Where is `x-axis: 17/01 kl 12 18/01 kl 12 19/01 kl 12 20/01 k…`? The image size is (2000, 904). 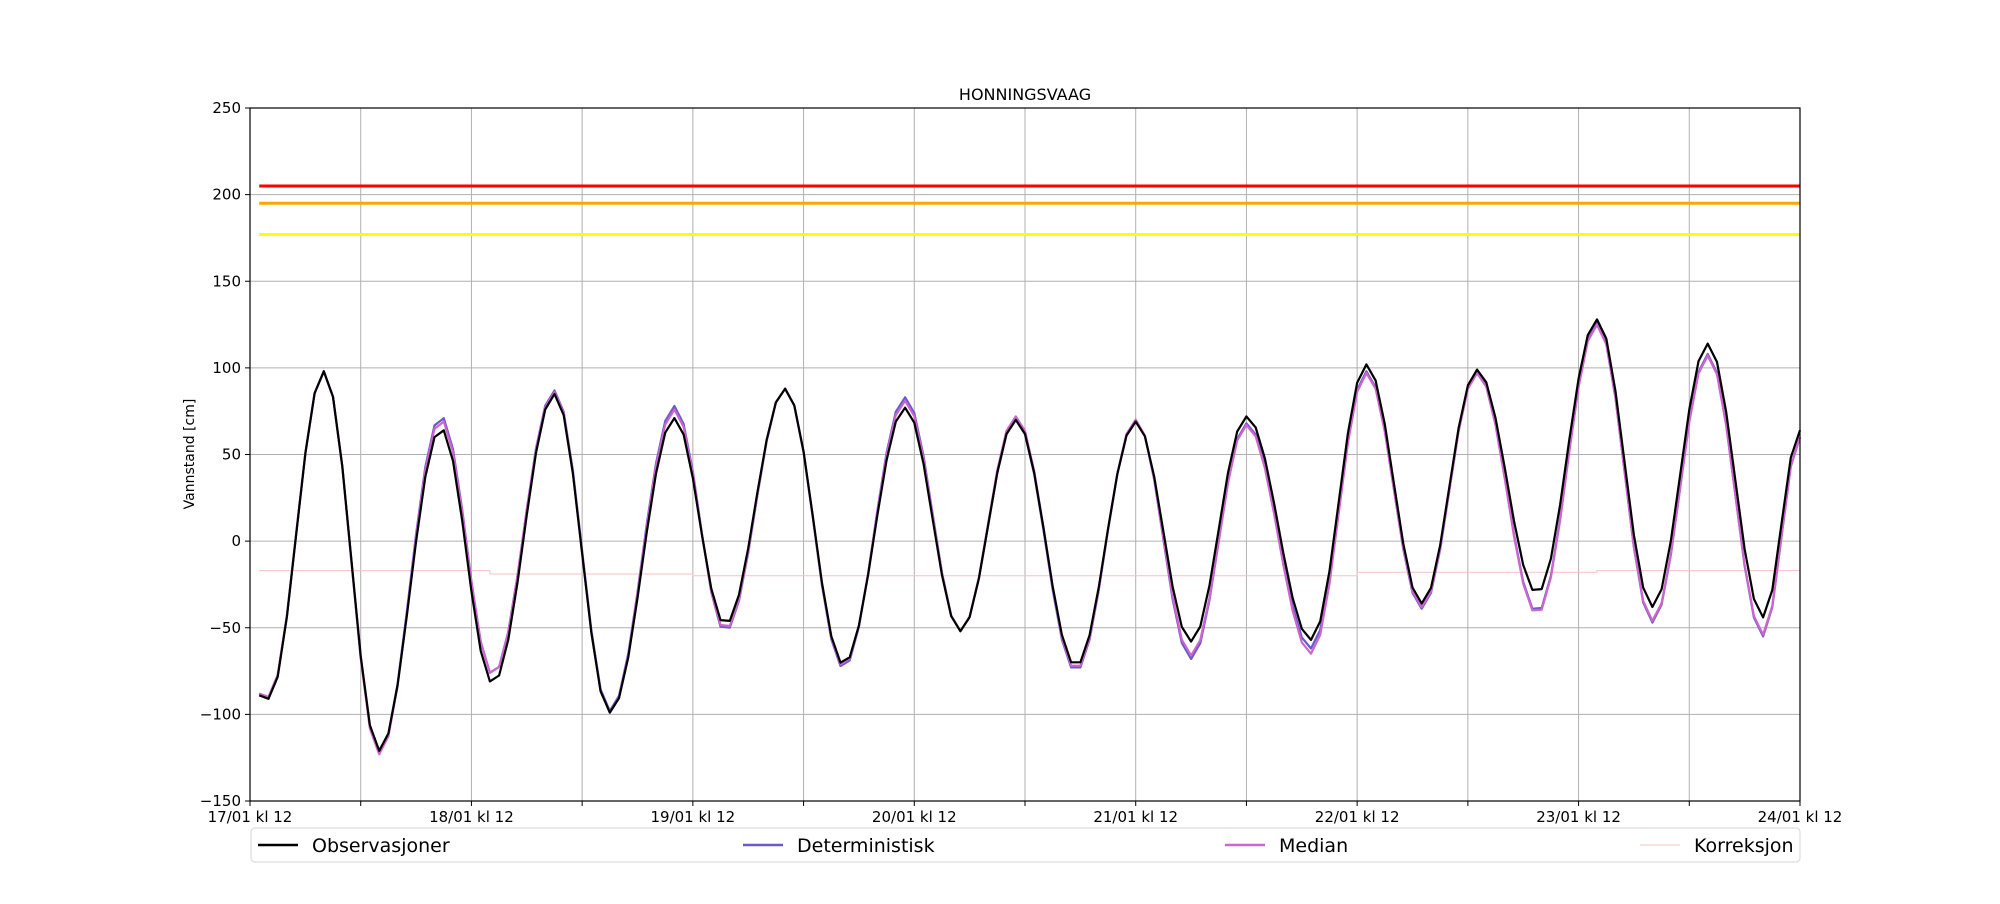 x-axis: 17/01 kl 12 18/01 kl 12 19/01 kl 12 20/01 k… is located at coordinates (1025, 813).